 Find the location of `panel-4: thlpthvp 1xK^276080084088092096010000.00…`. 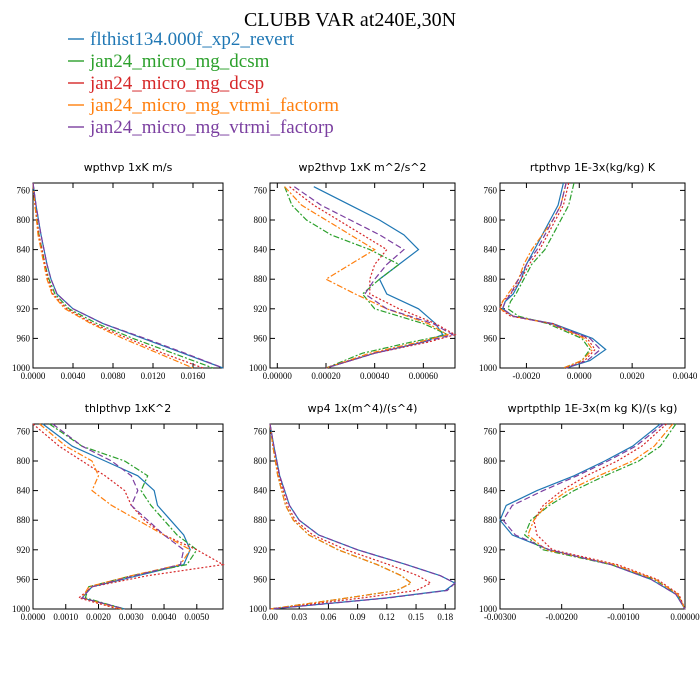

panel-4: thlpthvp 1xK^276080084088092096010000.00… is located at coordinates (118, 512).